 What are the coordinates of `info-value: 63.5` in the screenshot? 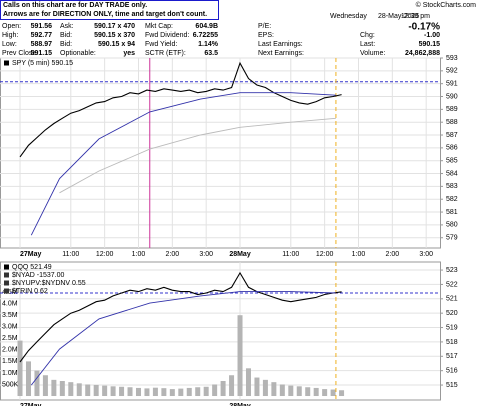 It's located at (211, 53).